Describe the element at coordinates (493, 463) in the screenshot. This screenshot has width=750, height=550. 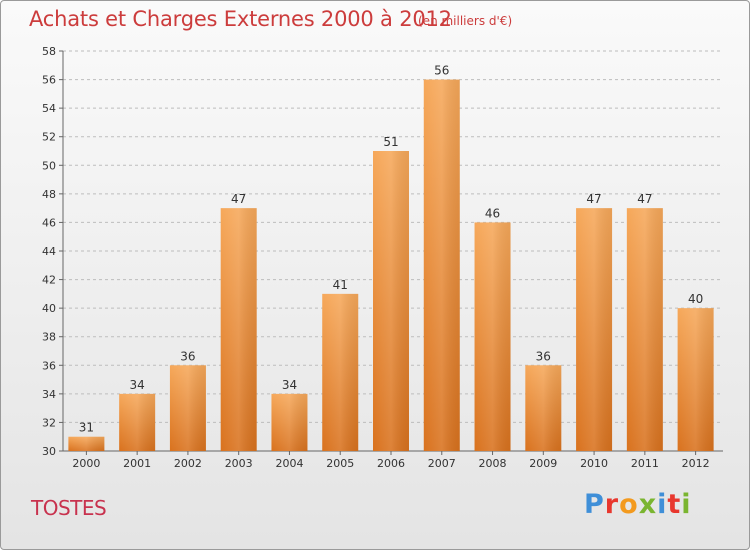
I see `x-tick-label: 2008` at that location.